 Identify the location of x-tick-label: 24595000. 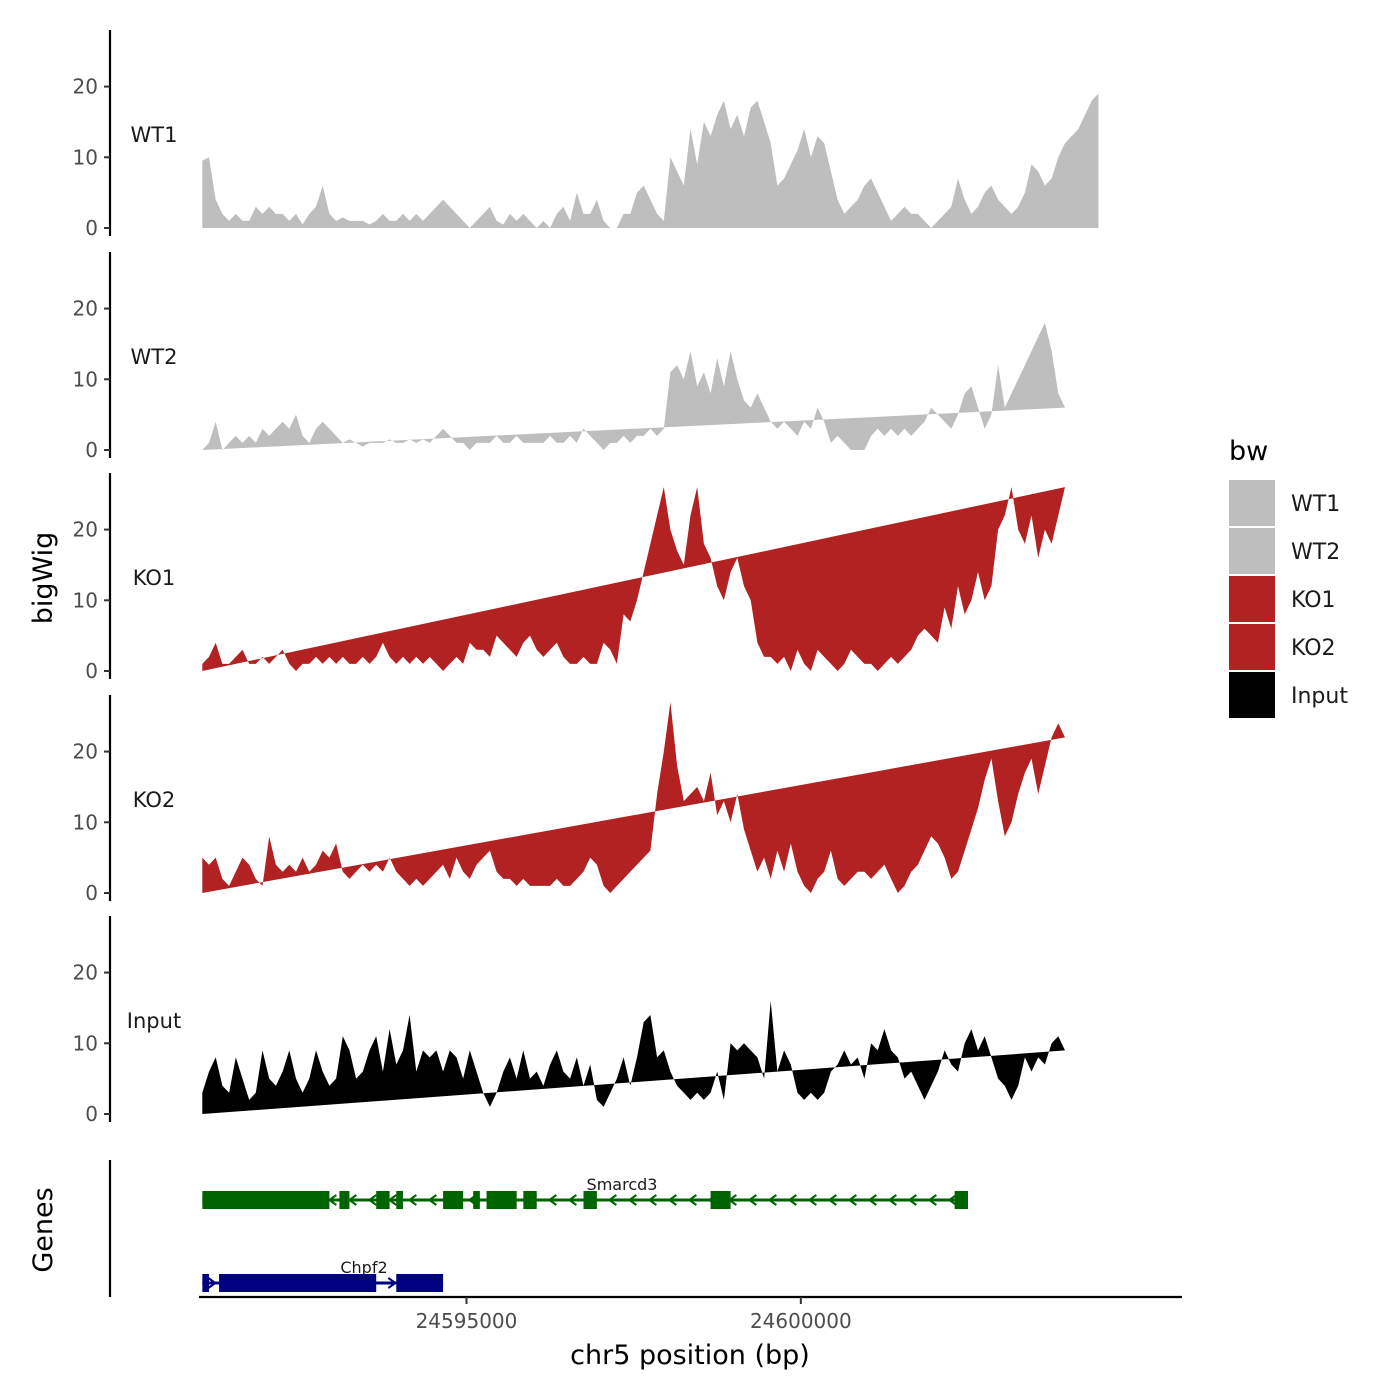
(467, 1321).